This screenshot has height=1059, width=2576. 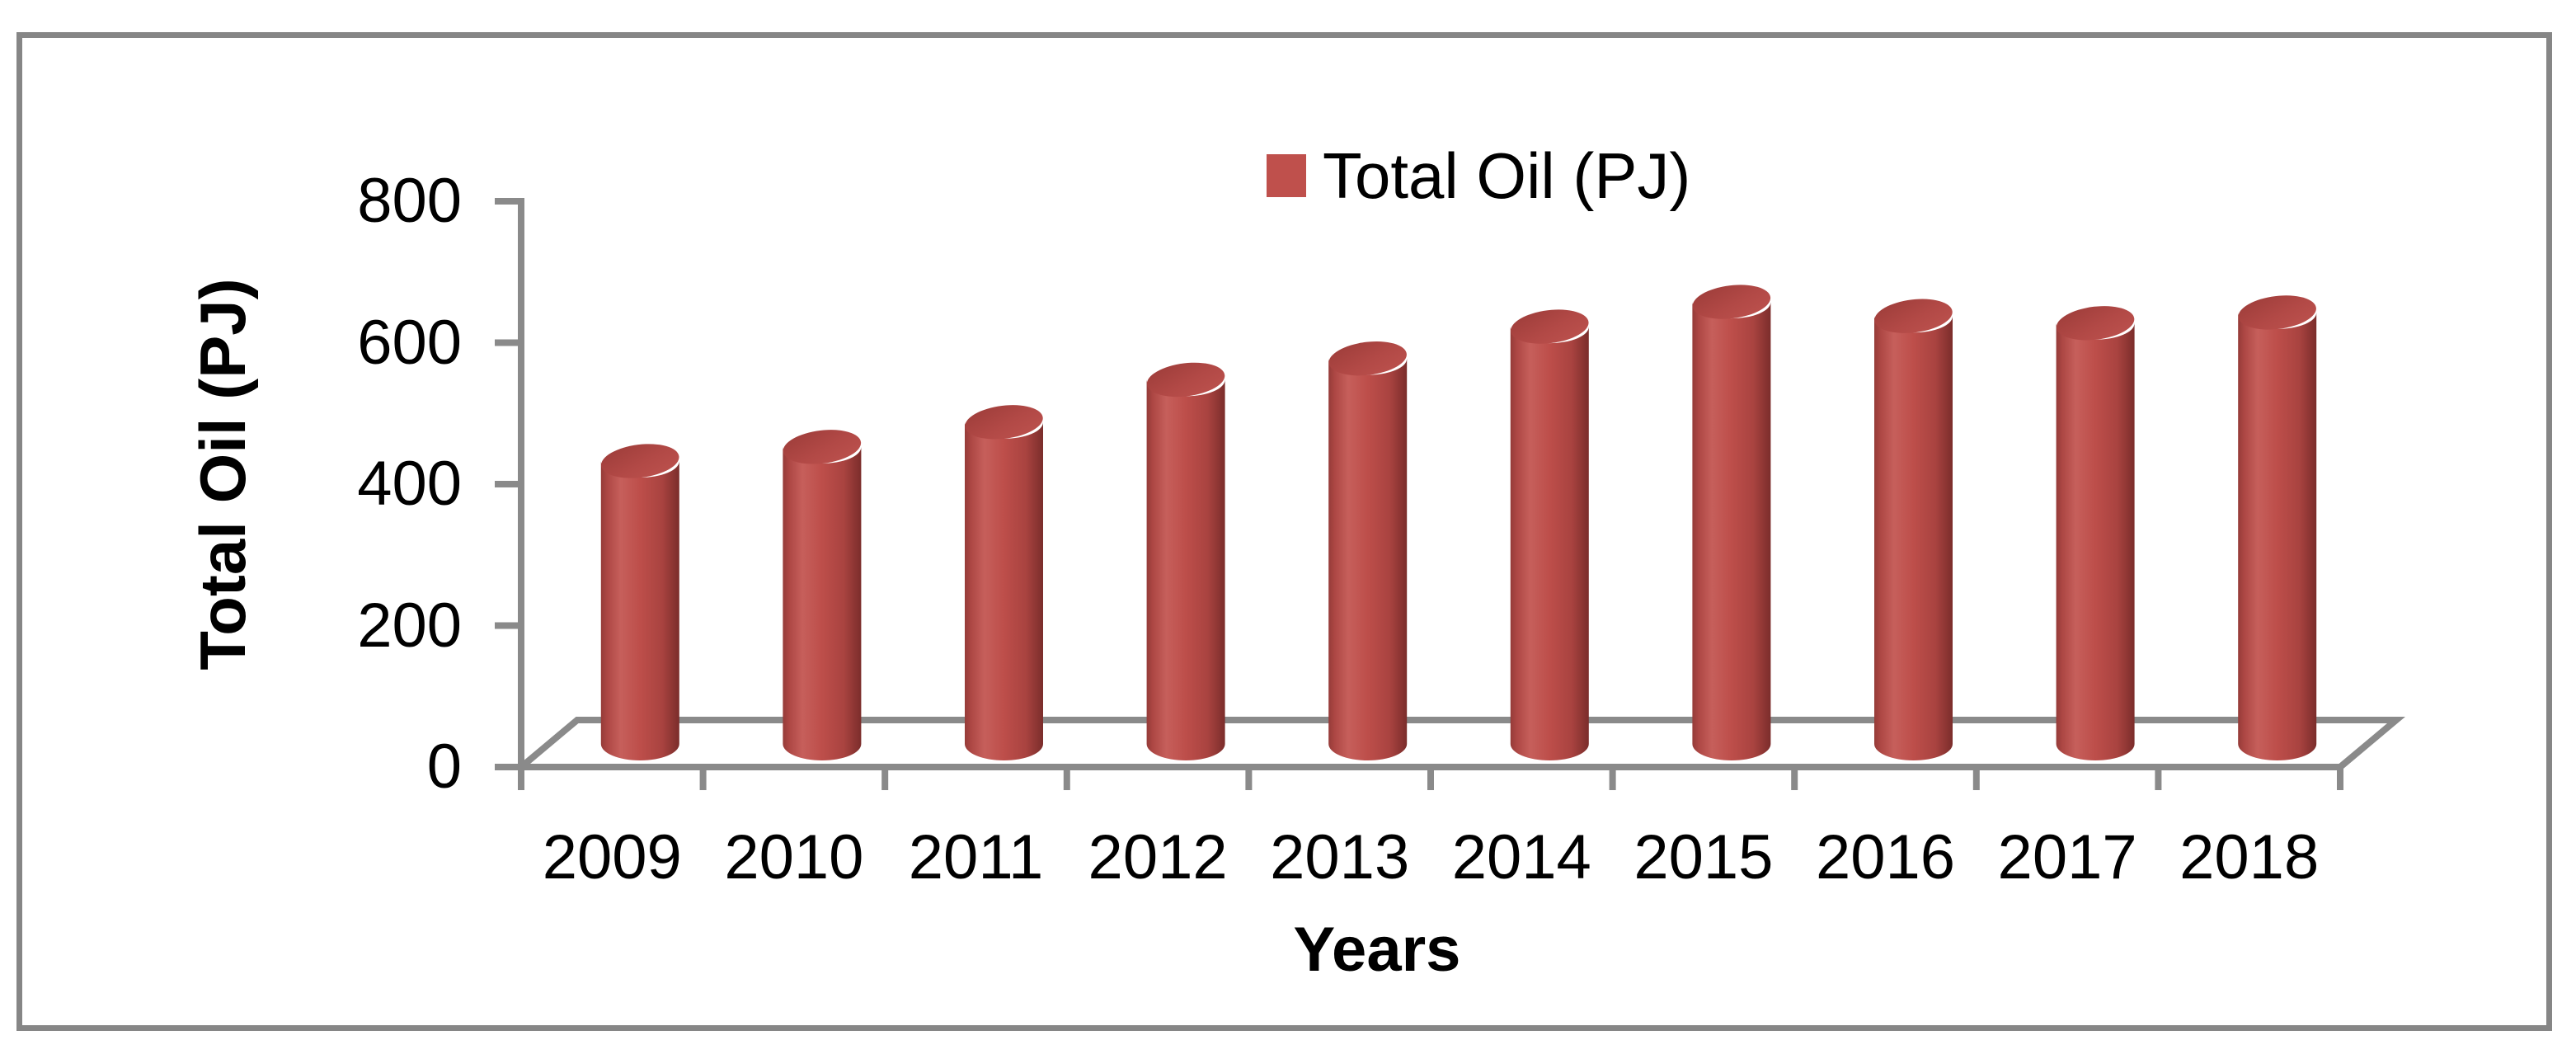 I want to click on x-tick-label-2011: 2011, so click(x=976, y=857).